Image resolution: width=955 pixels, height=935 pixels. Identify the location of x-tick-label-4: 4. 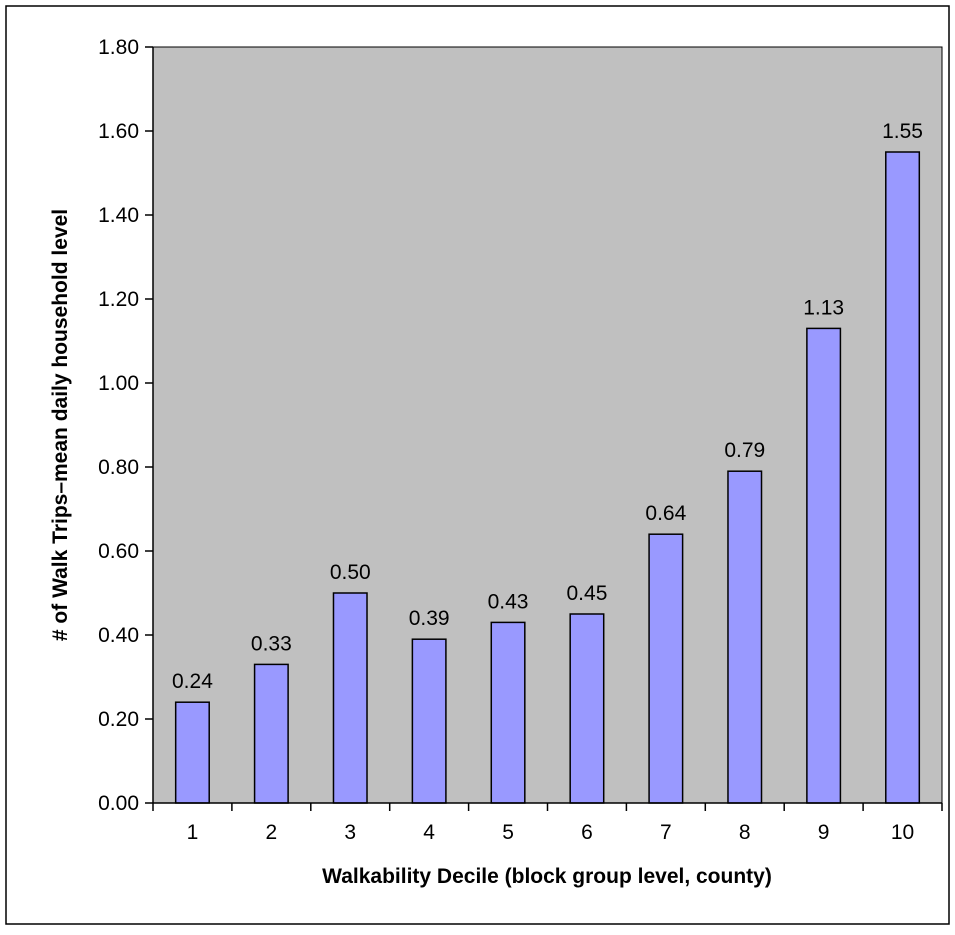
(429, 832).